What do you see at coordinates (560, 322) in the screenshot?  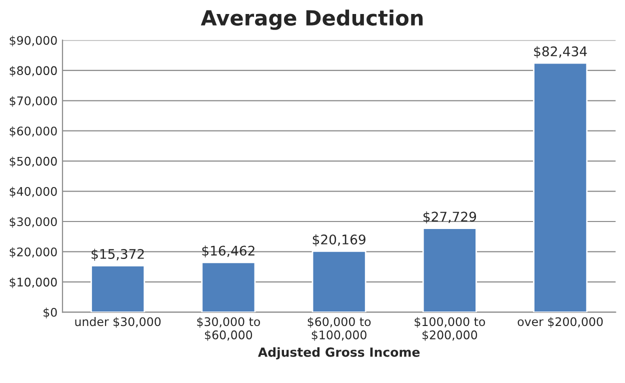 I see `x-tick-label: over $200,000` at bounding box center [560, 322].